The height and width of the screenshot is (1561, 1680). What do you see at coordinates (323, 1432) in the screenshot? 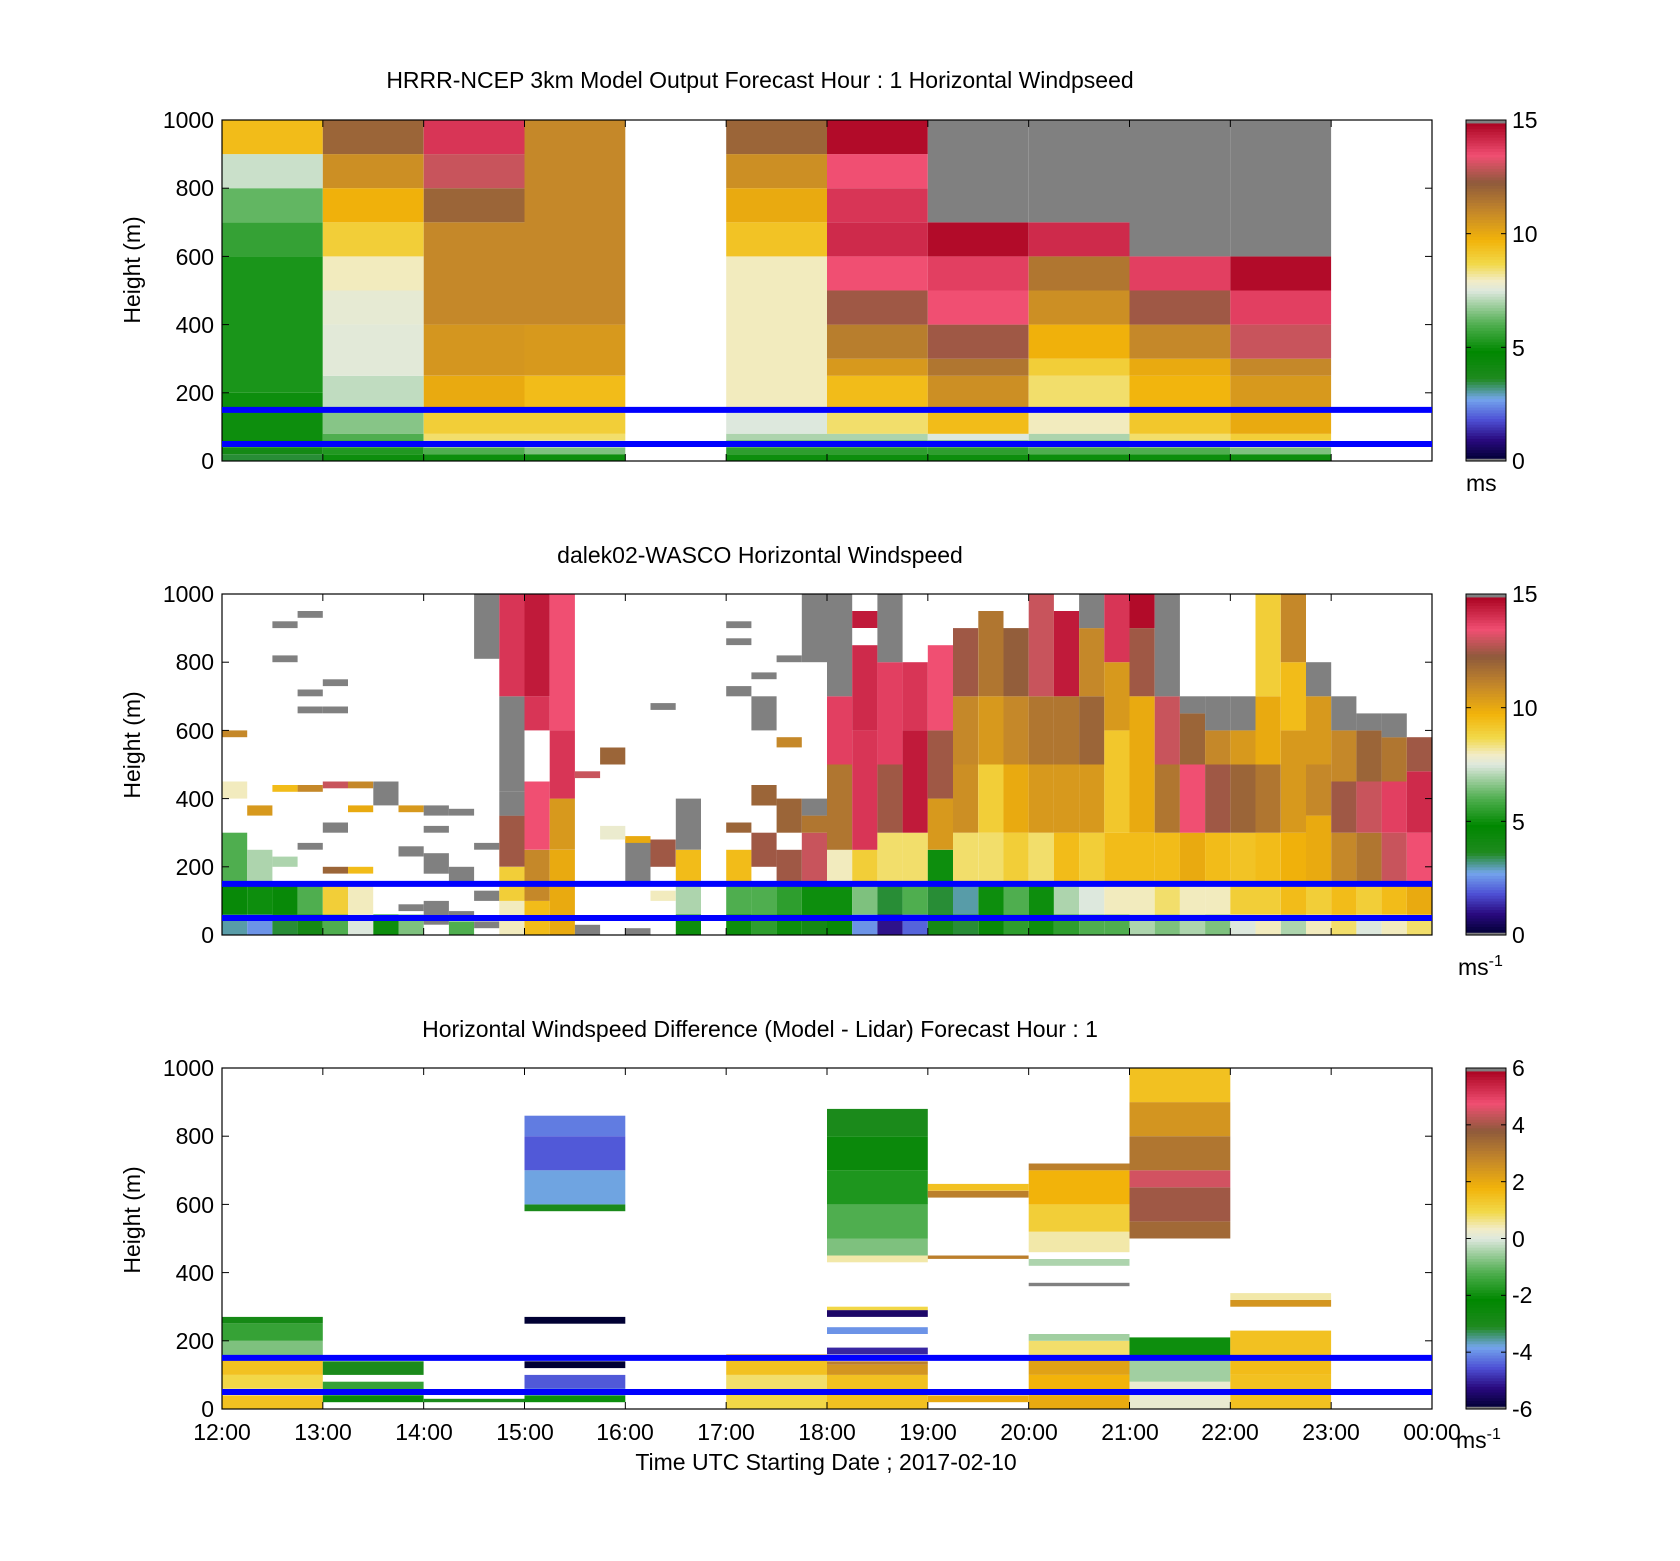
I see `xtick-label: 13:00` at bounding box center [323, 1432].